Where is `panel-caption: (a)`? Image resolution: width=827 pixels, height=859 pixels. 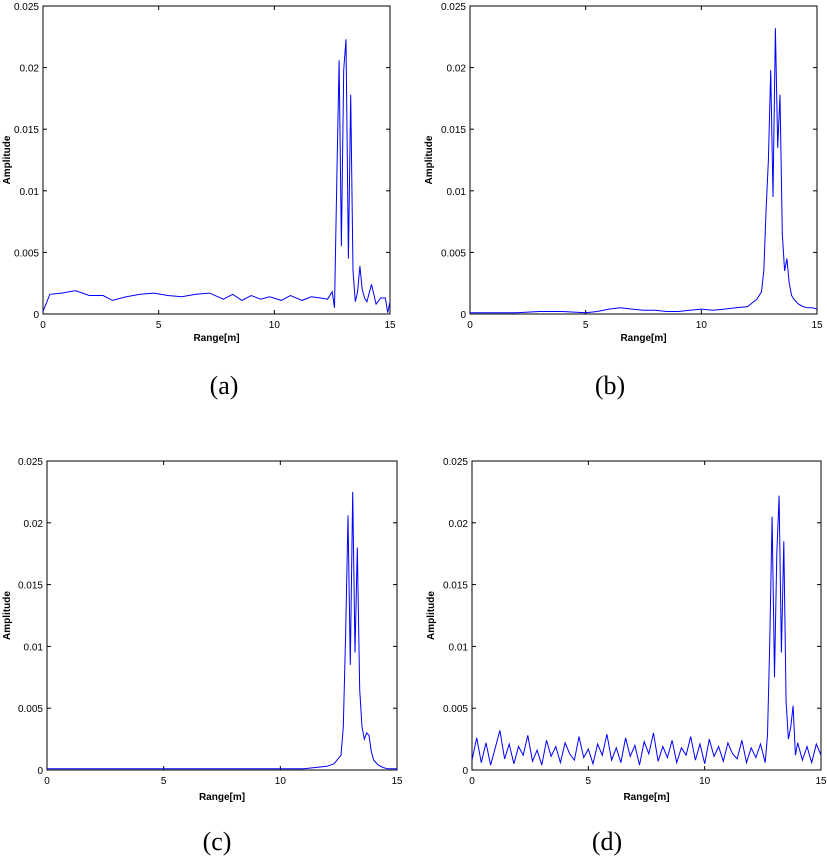
panel-caption: (a) is located at coordinates (224, 385).